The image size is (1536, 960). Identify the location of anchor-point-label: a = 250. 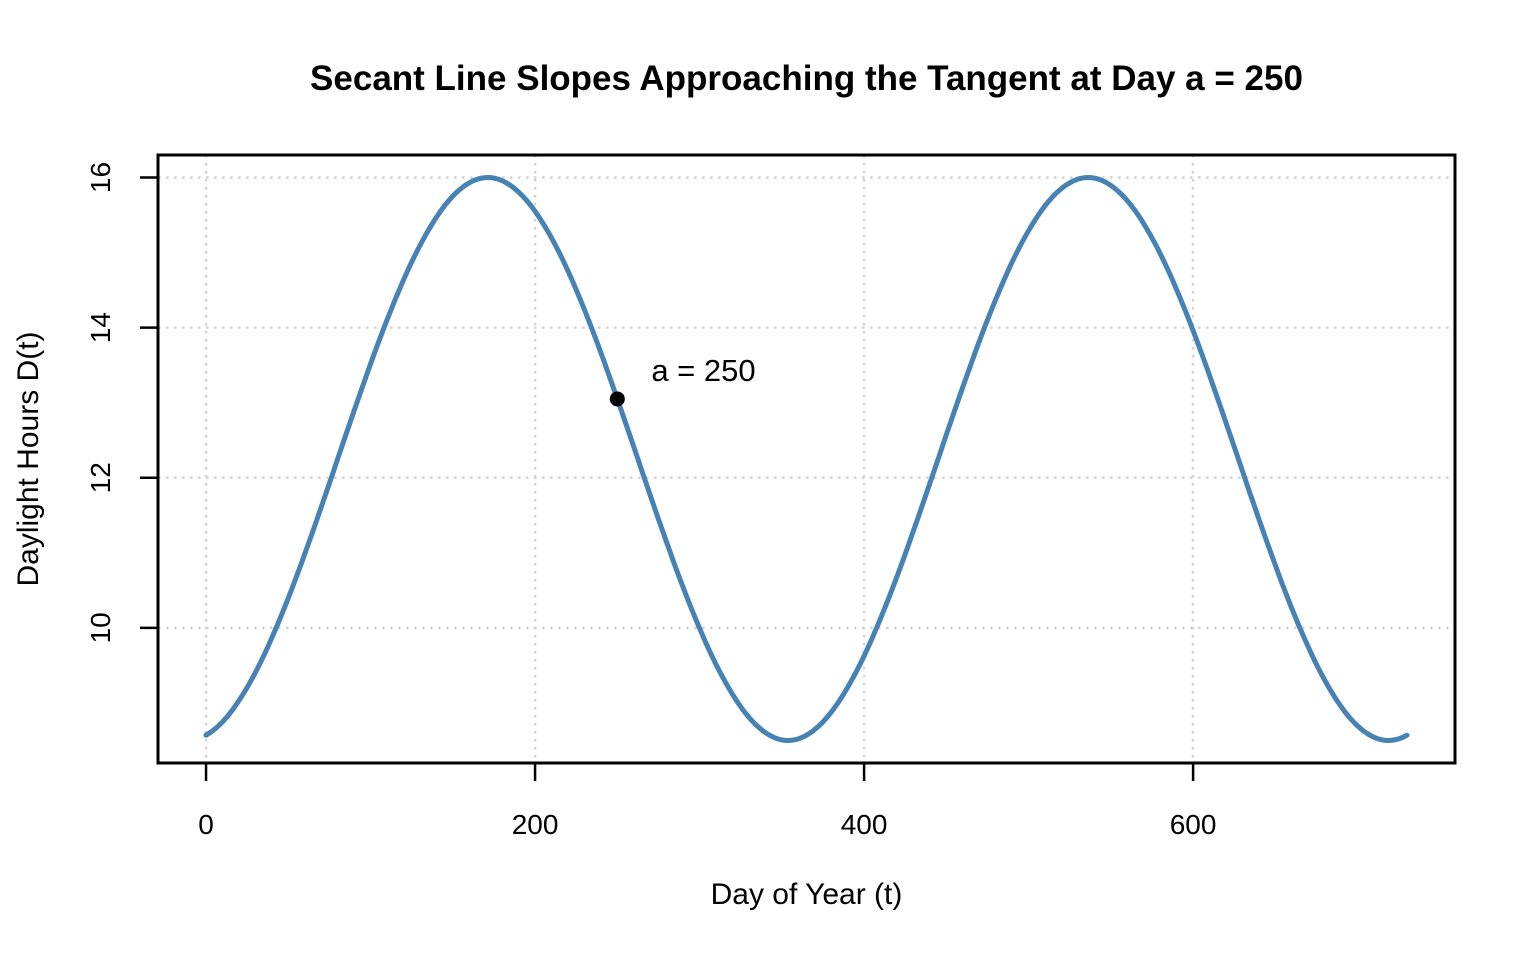
(703, 370).